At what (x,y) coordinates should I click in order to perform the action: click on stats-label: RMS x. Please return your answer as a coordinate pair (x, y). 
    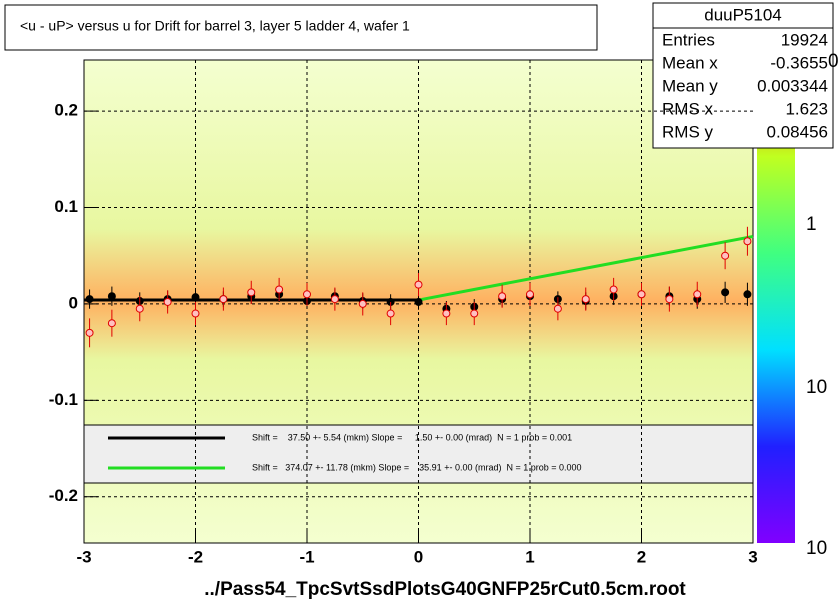
    Looking at the image, I should click on (688, 108).